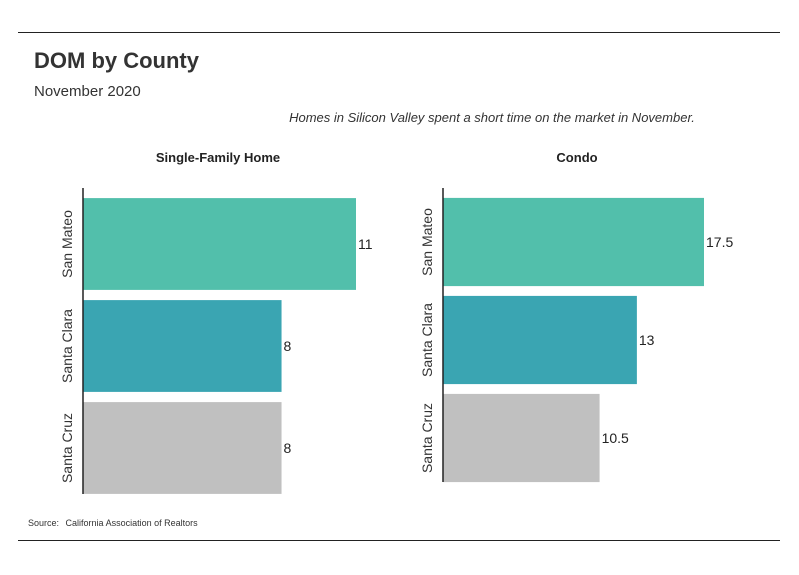 The width and height of the screenshot is (799, 575). What do you see at coordinates (182, 346) in the screenshot?
I see `chart-1-bar-santa-clara` at bounding box center [182, 346].